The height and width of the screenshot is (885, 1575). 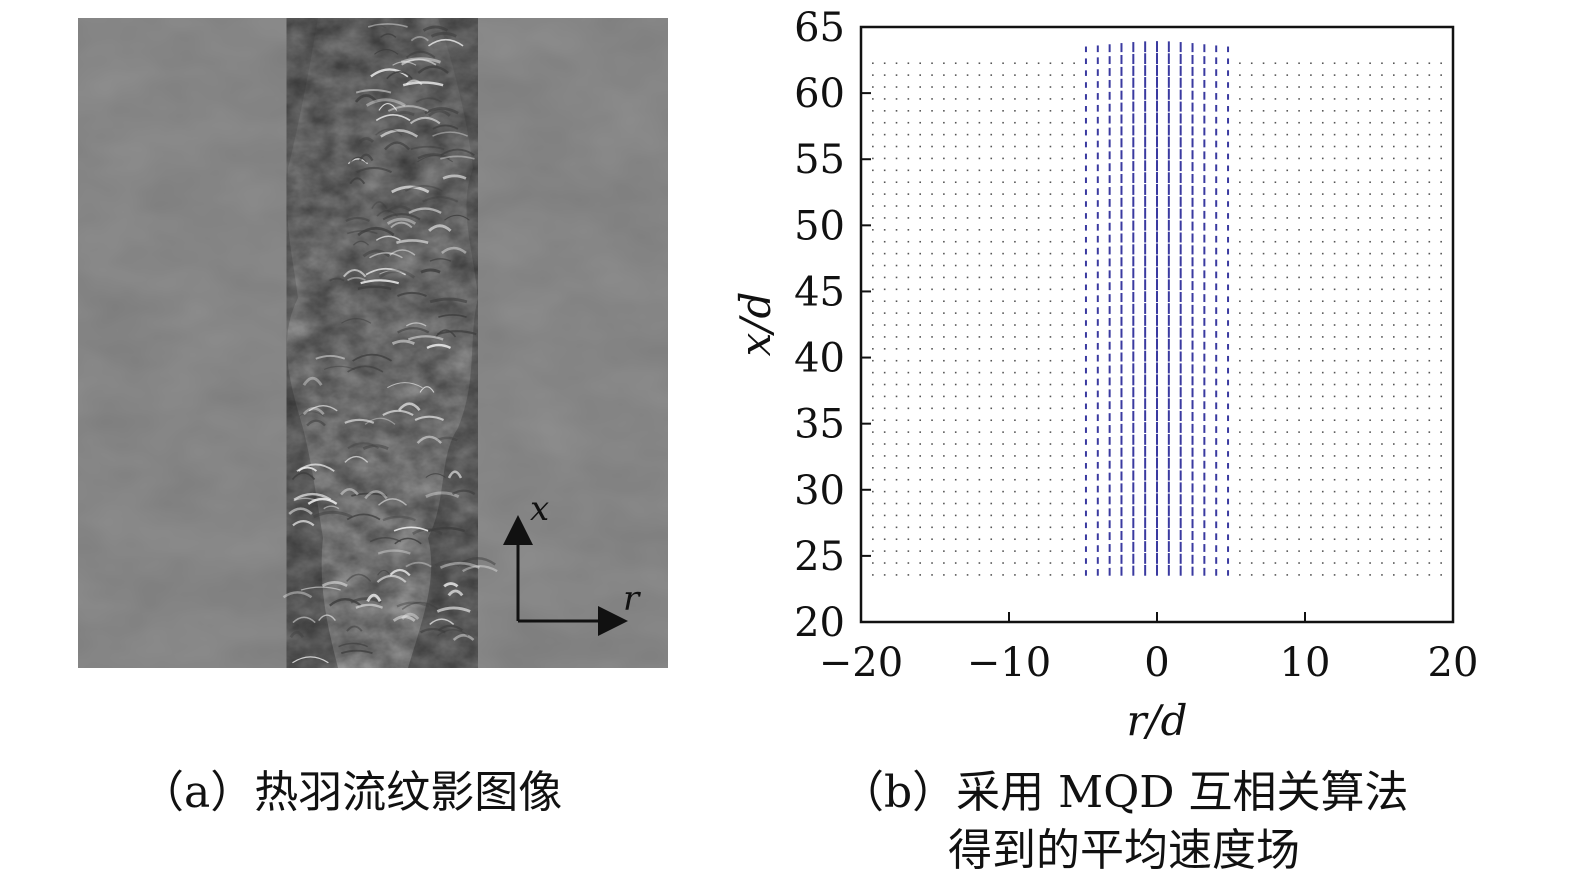 I want to click on plume-eddies, so click(x=390, y=343).